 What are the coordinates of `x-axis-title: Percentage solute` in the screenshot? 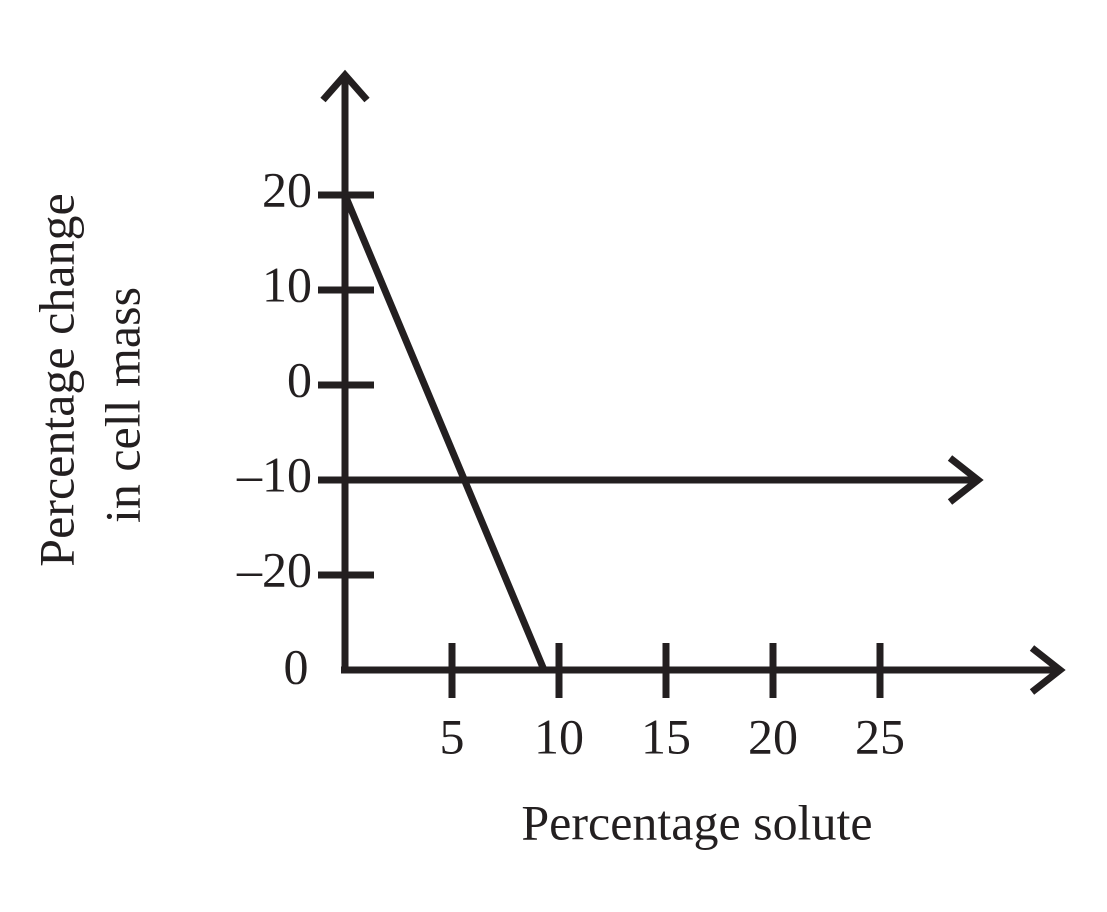 It's located at (696, 822).